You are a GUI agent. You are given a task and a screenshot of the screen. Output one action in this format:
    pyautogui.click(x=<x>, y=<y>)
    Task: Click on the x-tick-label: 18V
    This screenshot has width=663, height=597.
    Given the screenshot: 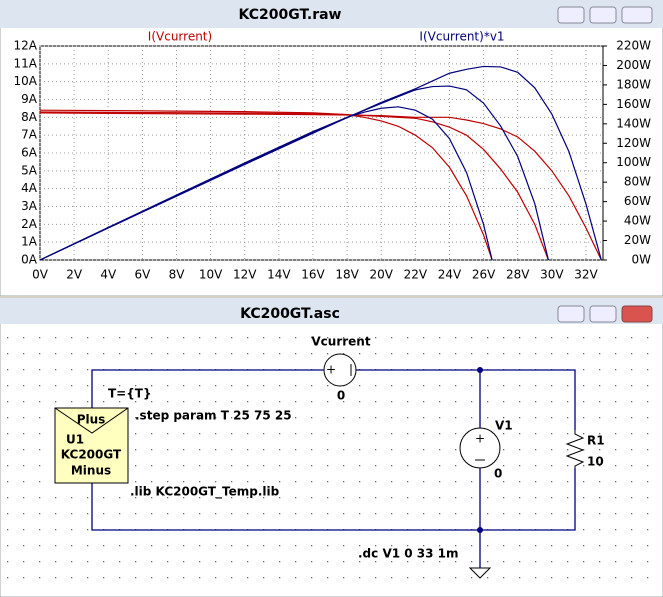 What is the action you would take?
    pyautogui.click(x=347, y=275)
    